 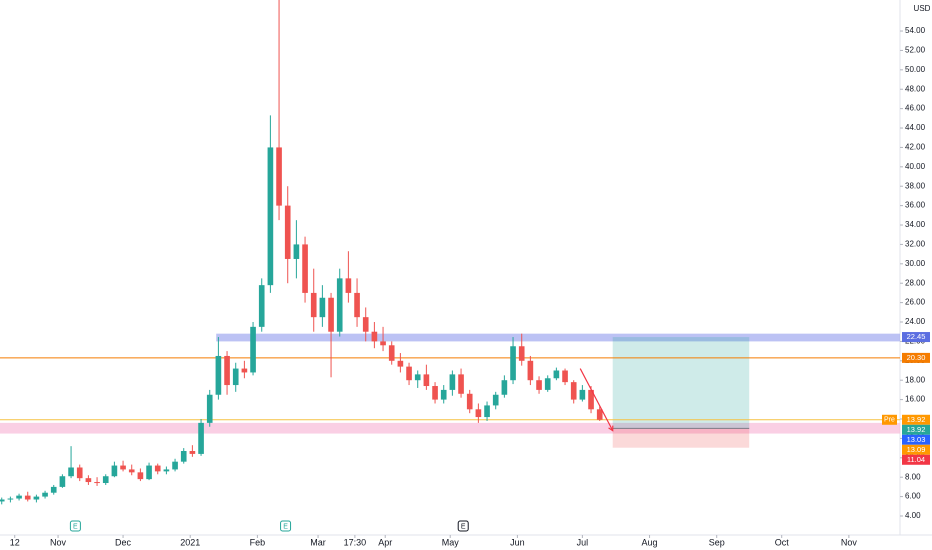 What do you see at coordinates (915, 321) in the screenshot?
I see `y-tick-label: 24.00` at bounding box center [915, 321].